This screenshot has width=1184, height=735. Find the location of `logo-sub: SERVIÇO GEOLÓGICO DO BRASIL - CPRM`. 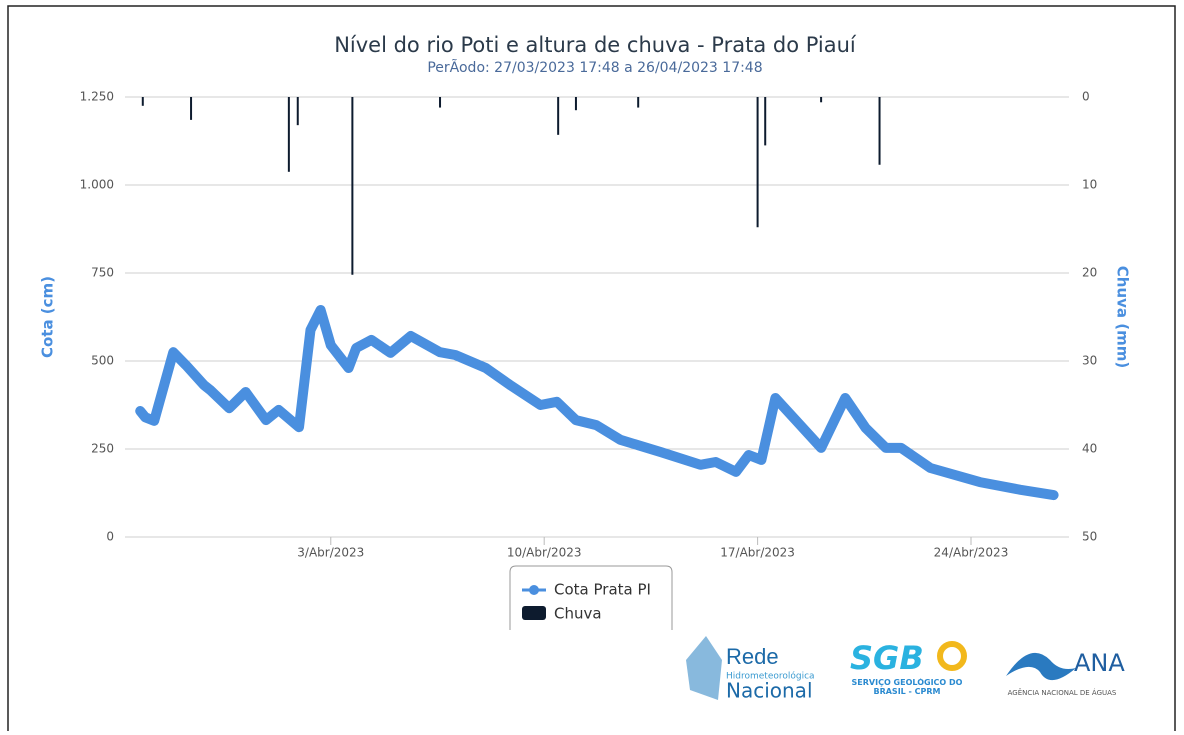

logo-sub: SERVIÇO GEOLÓGICO DO BRASIL - CPRM is located at coordinates (907, 687).